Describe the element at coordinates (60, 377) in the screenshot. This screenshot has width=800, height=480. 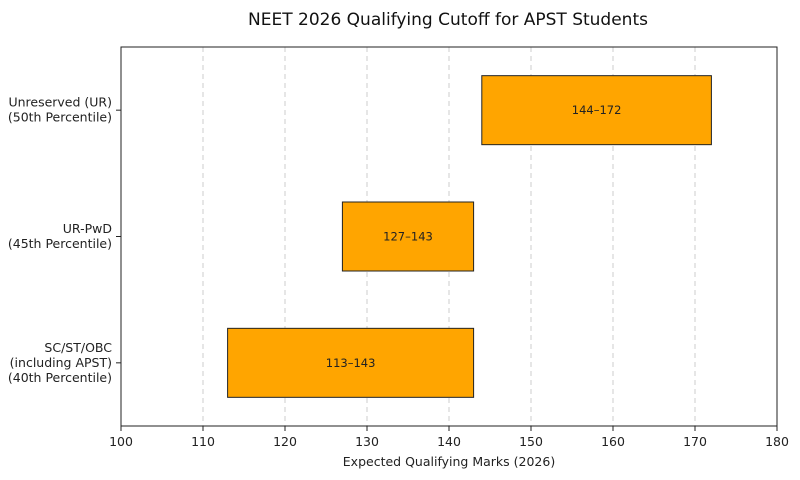
I see `y-category-label: (40th Percentile)` at that location.